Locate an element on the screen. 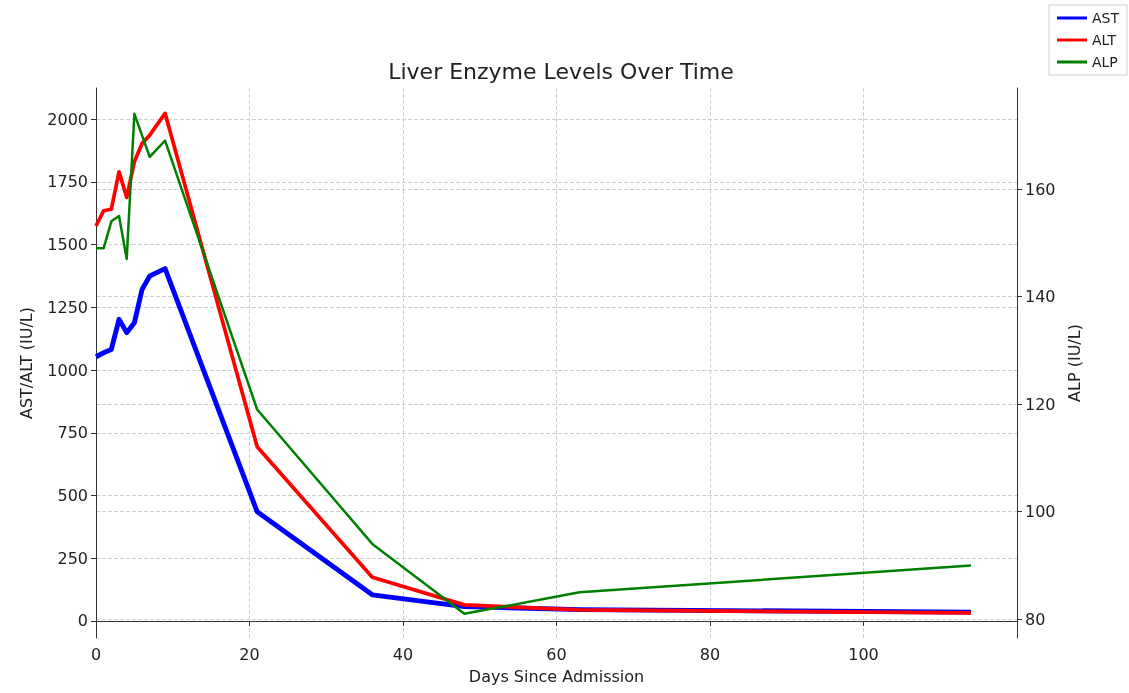 The height and width of the screenshot is (693, 1129). legend-label: AST is located at coordinates (1105, 18).